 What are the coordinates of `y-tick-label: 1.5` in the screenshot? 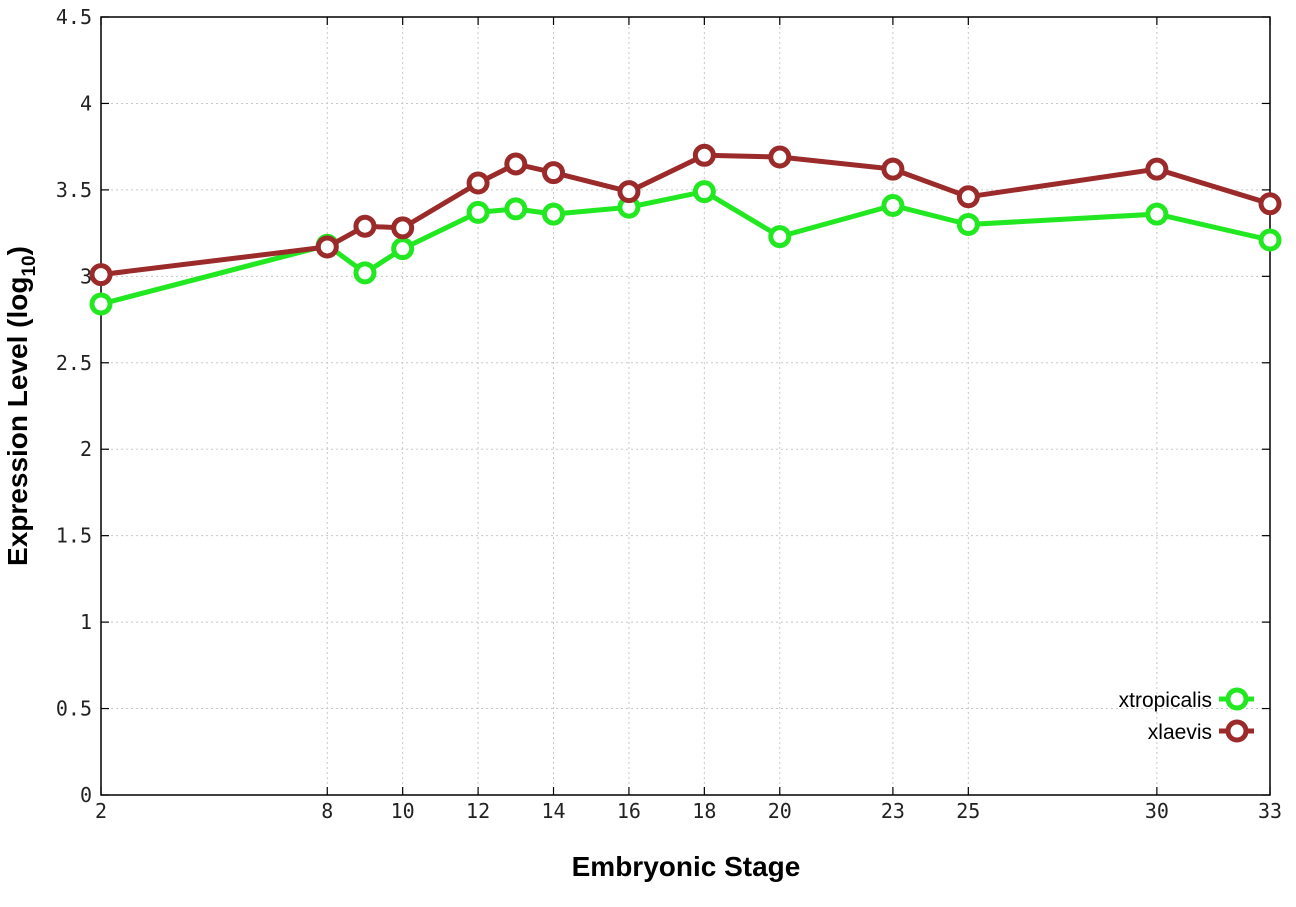 It's located at (74, 536).